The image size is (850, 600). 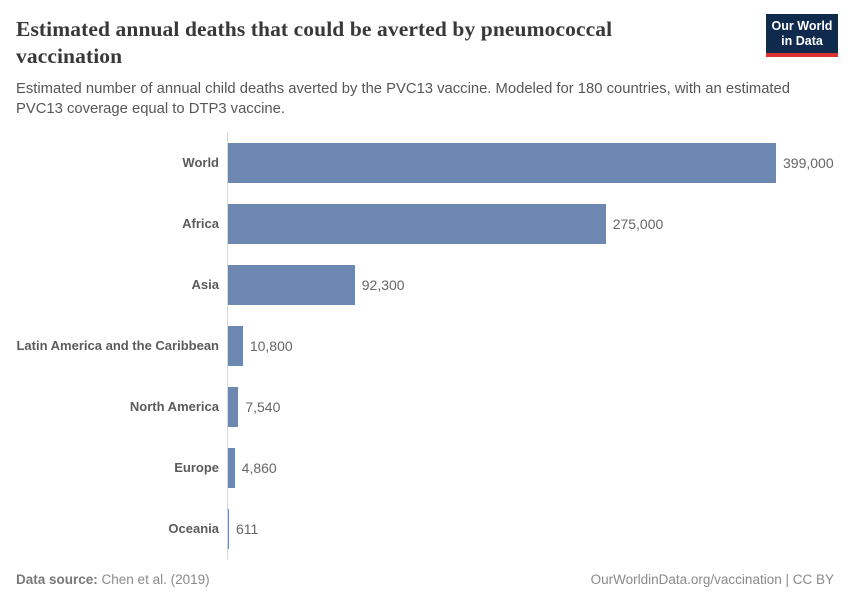 I want to click on table-row: Latin America and the Caribbean 10,800, so click(x=425, y=345).